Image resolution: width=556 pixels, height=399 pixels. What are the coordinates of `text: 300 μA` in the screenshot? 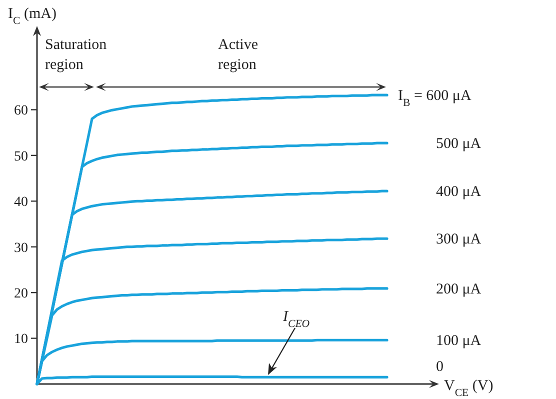 It's located at (459, 240).